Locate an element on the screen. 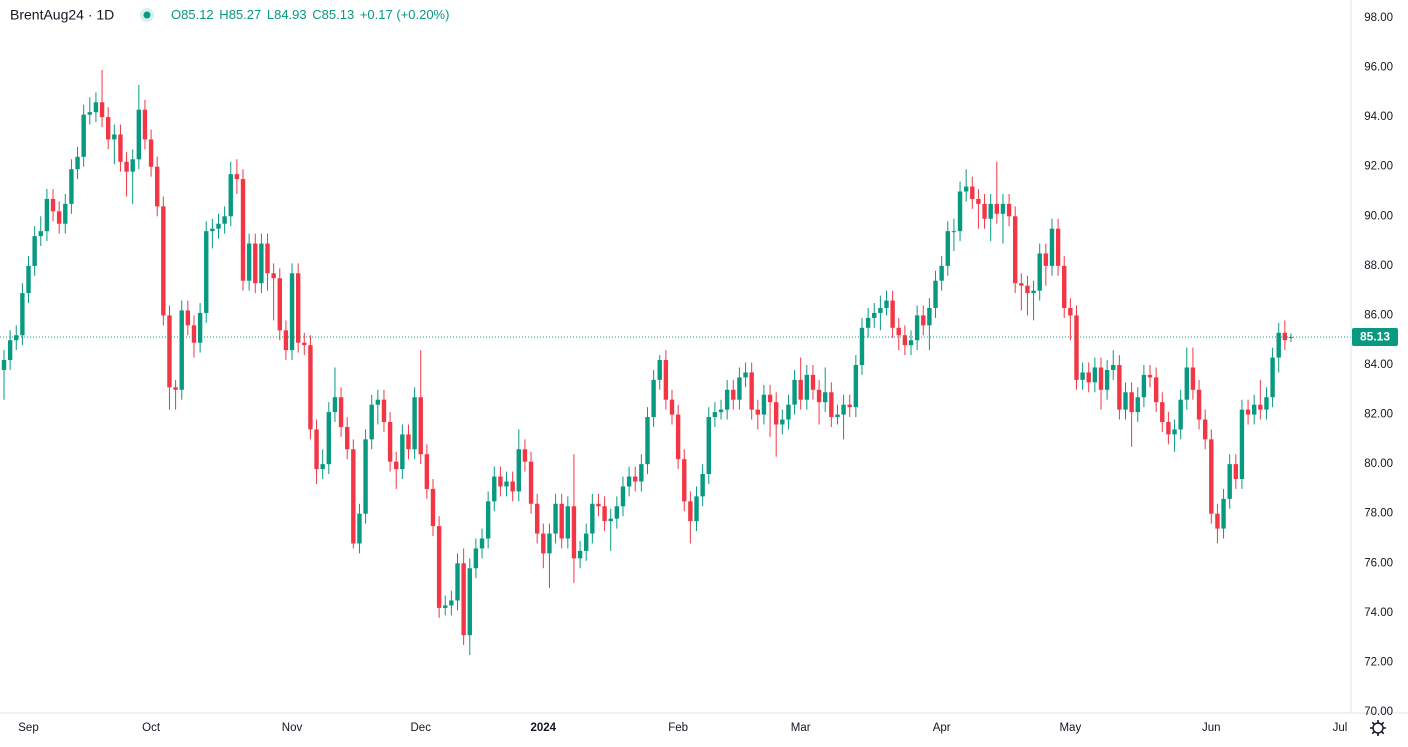 This screenshot has width=1408, height=747. legend-low: 84.93 is located at coordinates (290, 14).